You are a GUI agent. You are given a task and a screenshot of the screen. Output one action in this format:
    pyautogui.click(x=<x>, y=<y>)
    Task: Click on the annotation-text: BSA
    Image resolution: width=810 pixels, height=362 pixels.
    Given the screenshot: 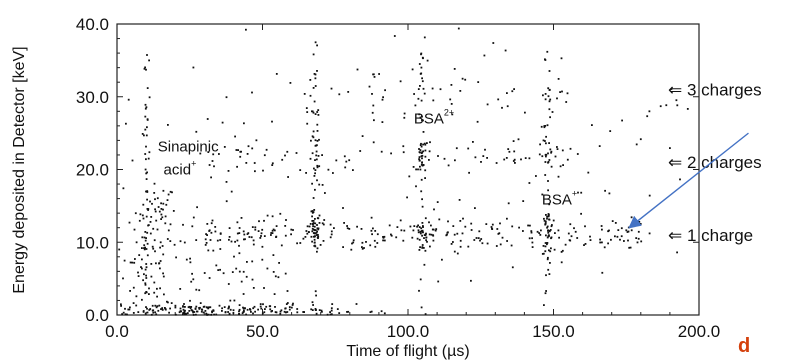 What is the action you would take?
    pyautogui.click(x=429, y=119)
    